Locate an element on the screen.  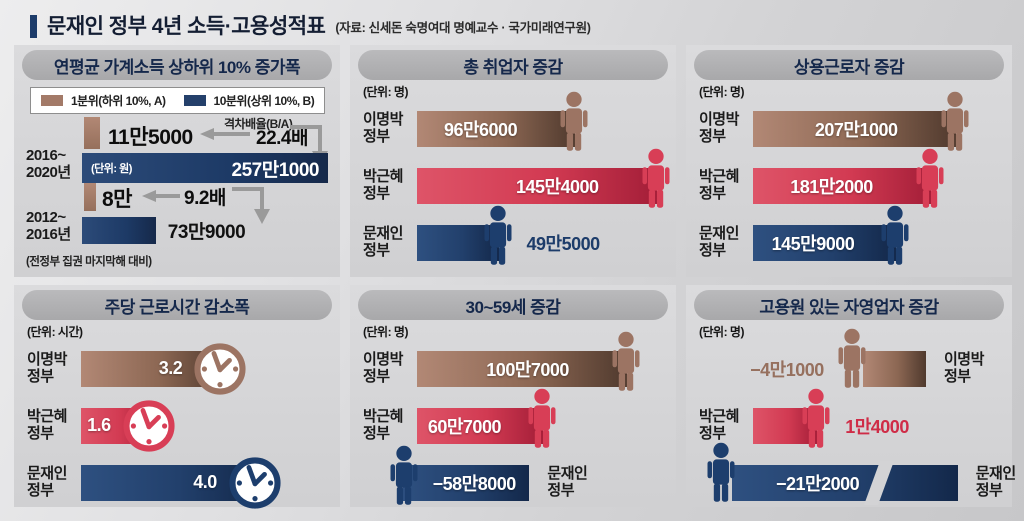
unit-note: (단위: 원) is located at coordinates (111, 169).